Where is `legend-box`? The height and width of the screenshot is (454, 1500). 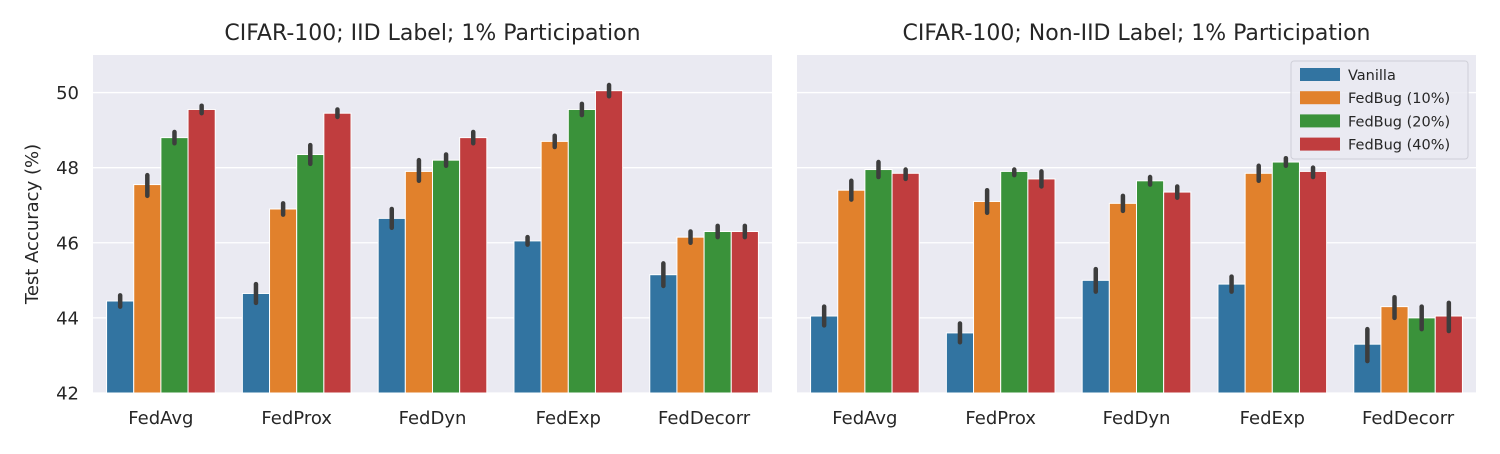
legend-box is located at coordinates (1379, 110).